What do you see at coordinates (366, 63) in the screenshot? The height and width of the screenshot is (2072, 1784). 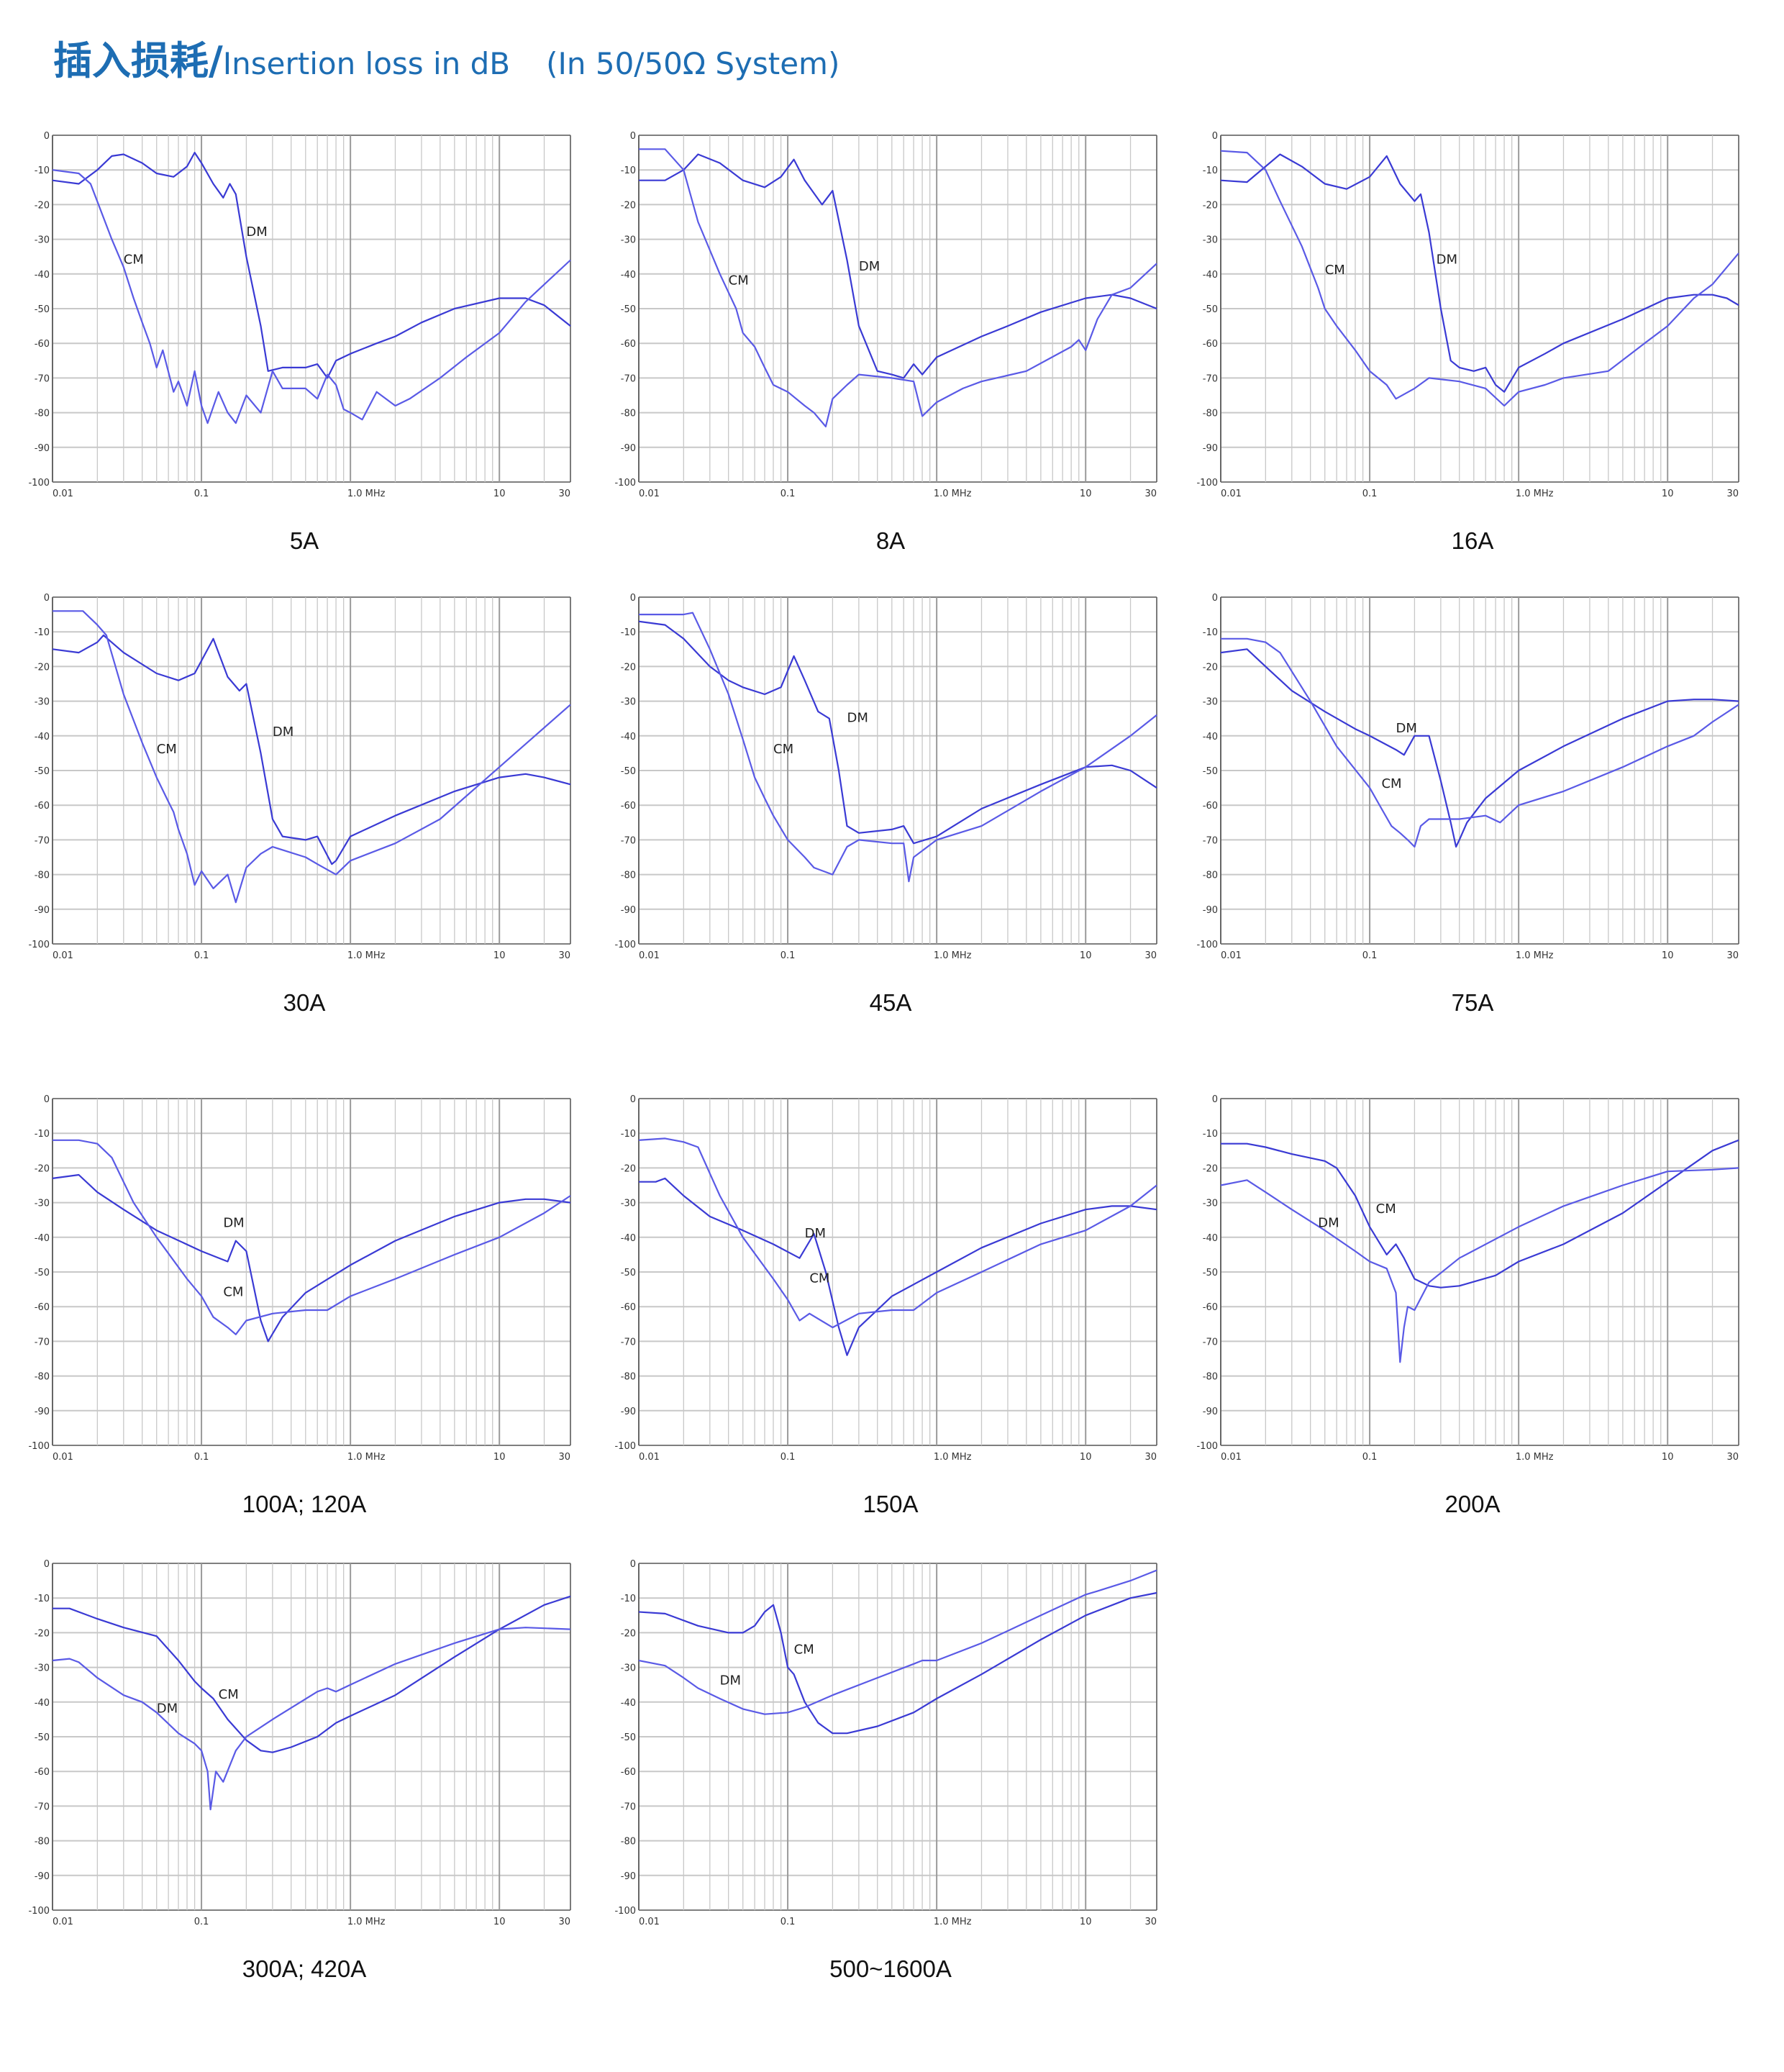 I see `title-english: Insertion loss in dB` at bounding box center [366, 63].